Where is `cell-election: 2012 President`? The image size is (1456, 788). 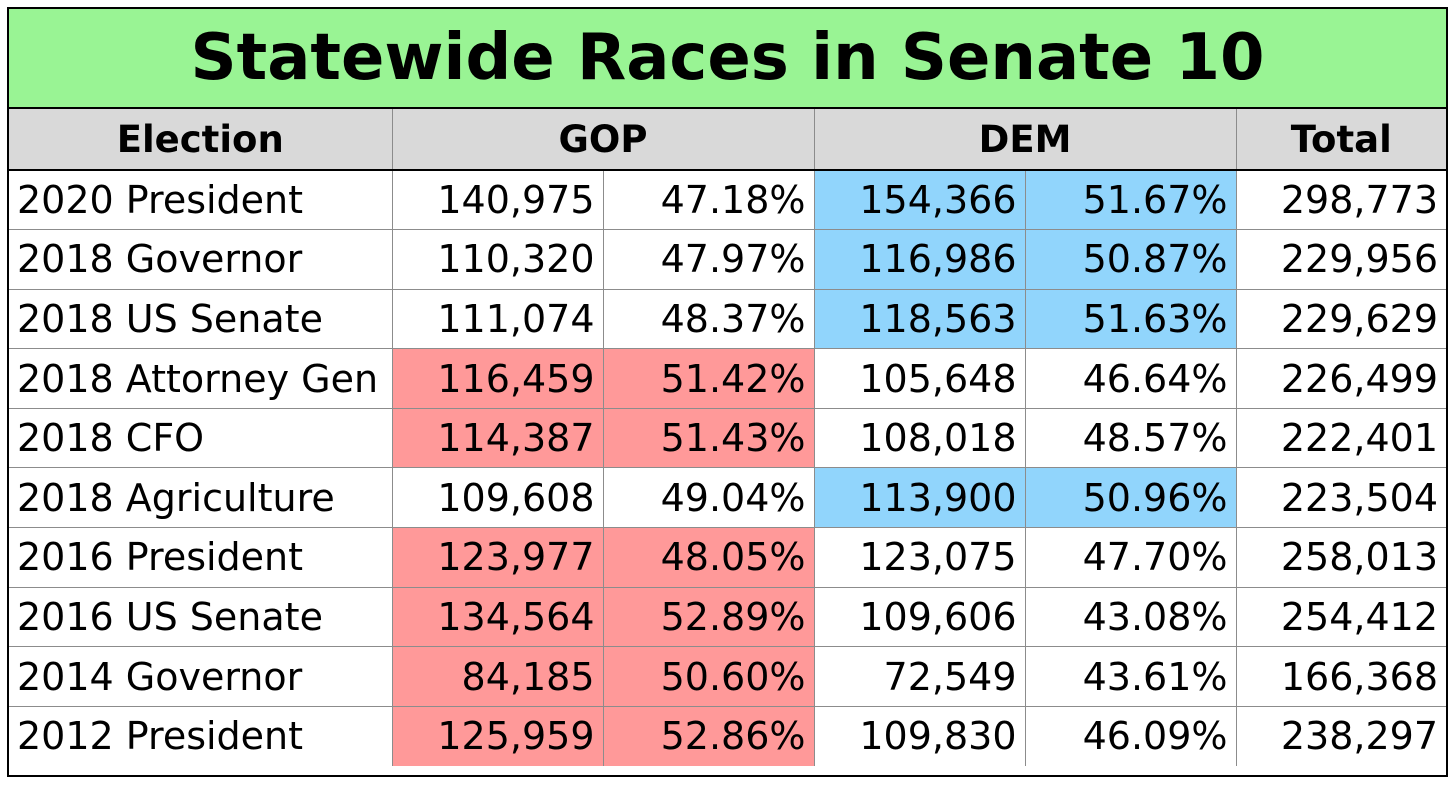
cell-election: 2012 President is located at coordinates (201, 735).